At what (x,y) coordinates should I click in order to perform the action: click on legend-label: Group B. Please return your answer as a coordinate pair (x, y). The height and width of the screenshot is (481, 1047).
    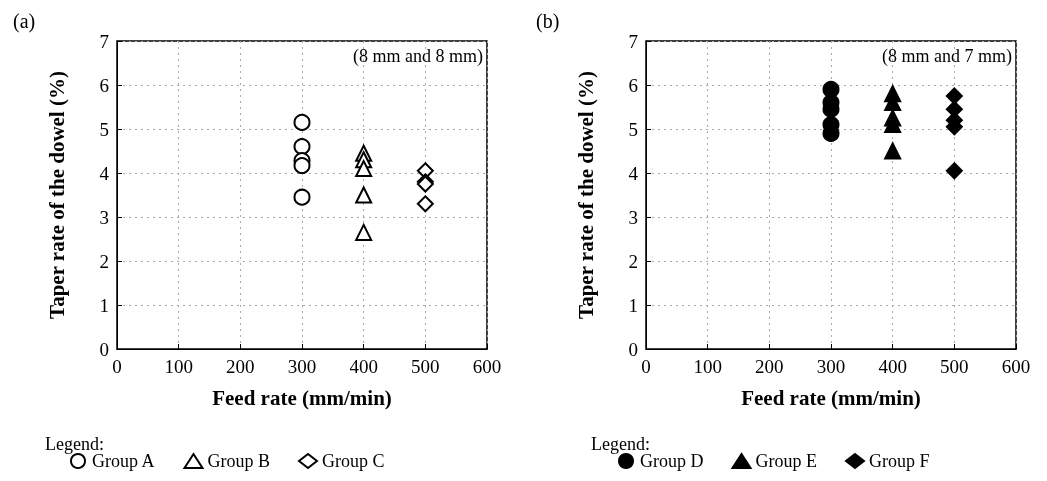
    Looking at the image, I should click on (238, 461).